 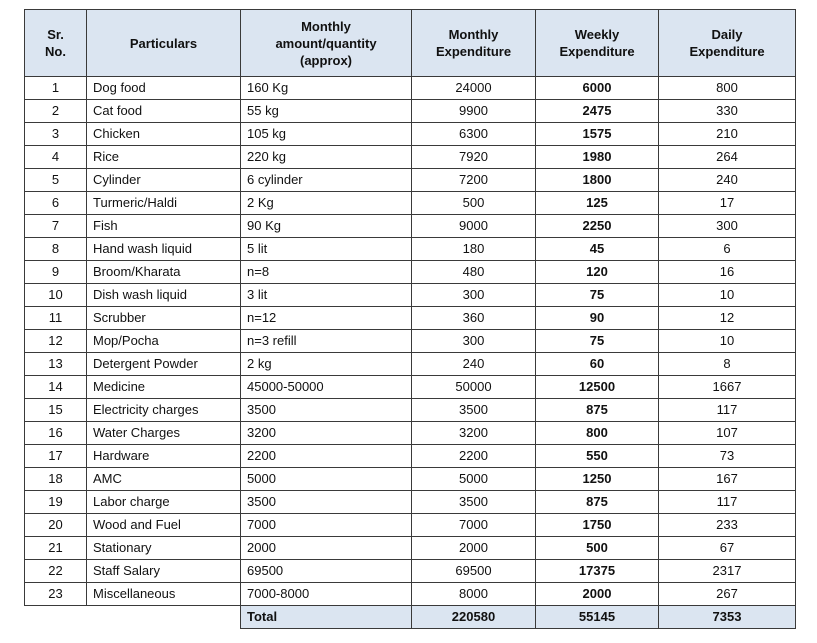 What do you see at coordinates (55, 594) in the screenshot?
I see `cell-sr-no: 23` at bounding box center [55, 594].